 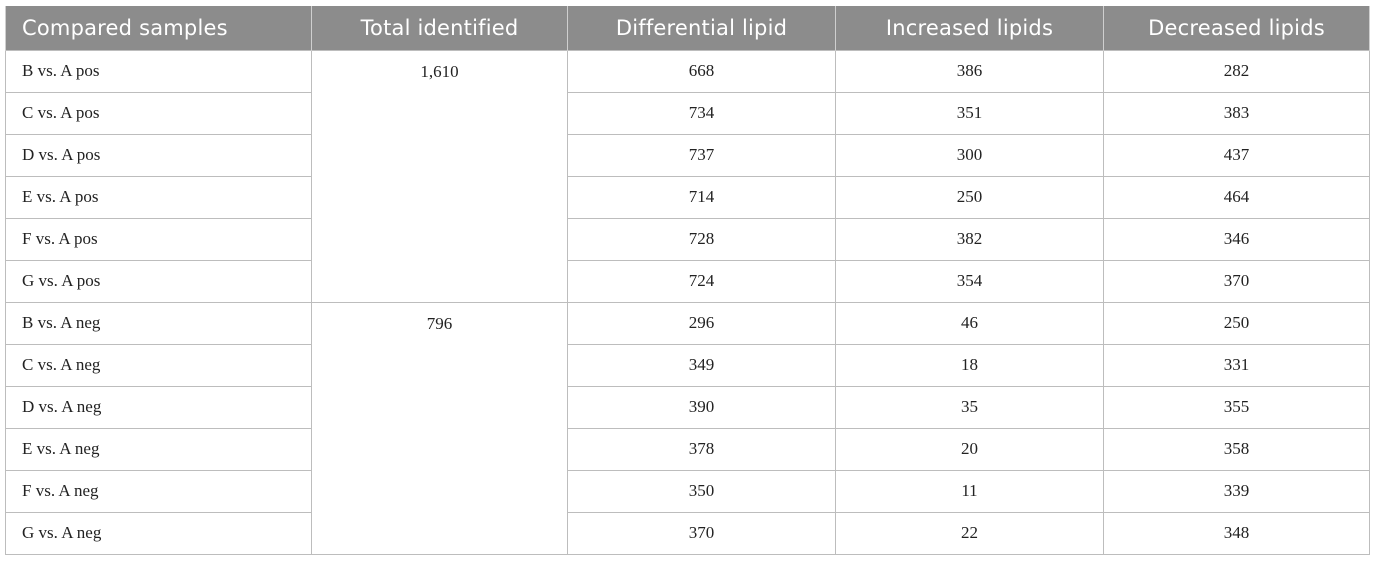 What do you see at coordinates (701, 71) in the screenshot?
I see `cell-differential-lipid: 668` at bounding box center [701, 71].